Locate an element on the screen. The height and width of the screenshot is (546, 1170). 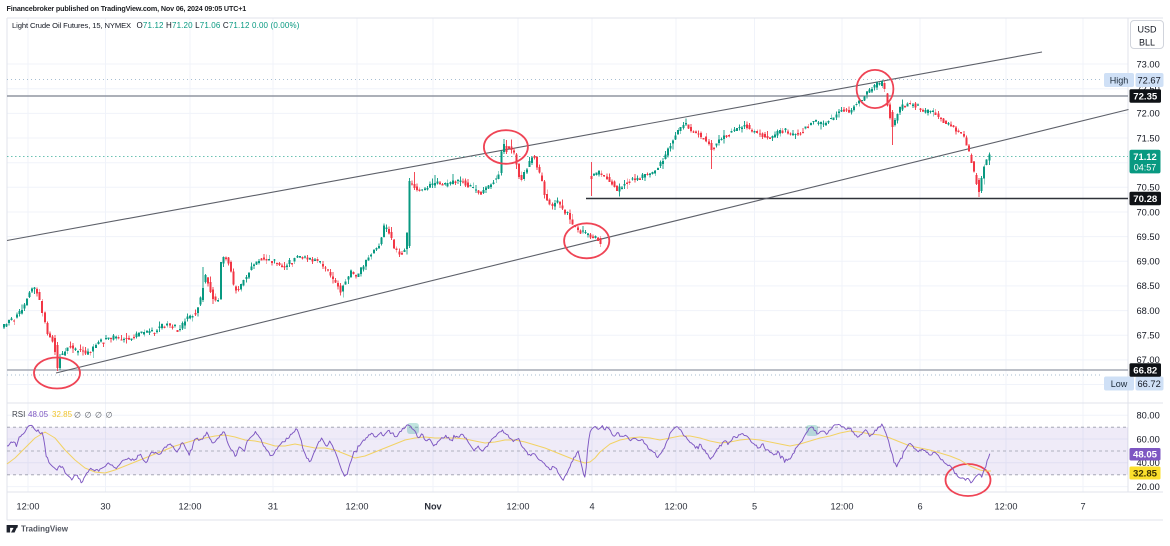
svg-text: 68.50 is located at coordinates (1148, 286).